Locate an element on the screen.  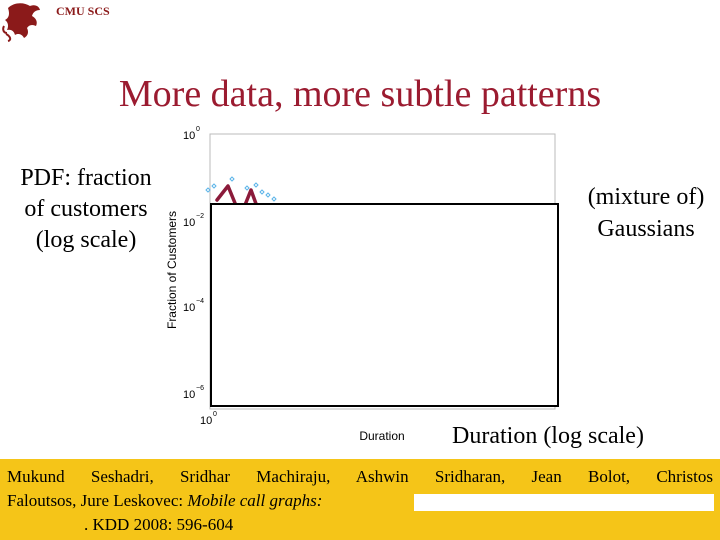
x-axis-label: Duration is located at coordinates (381, 436).